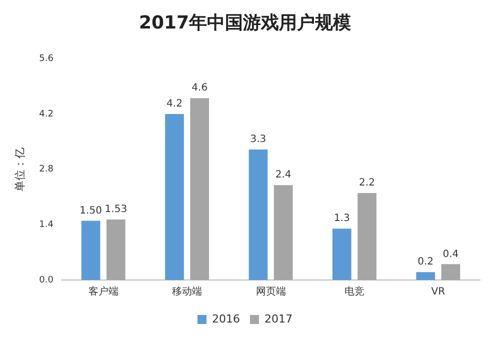  I want to click on x-tick-label: 电竞, so click(354, 292).